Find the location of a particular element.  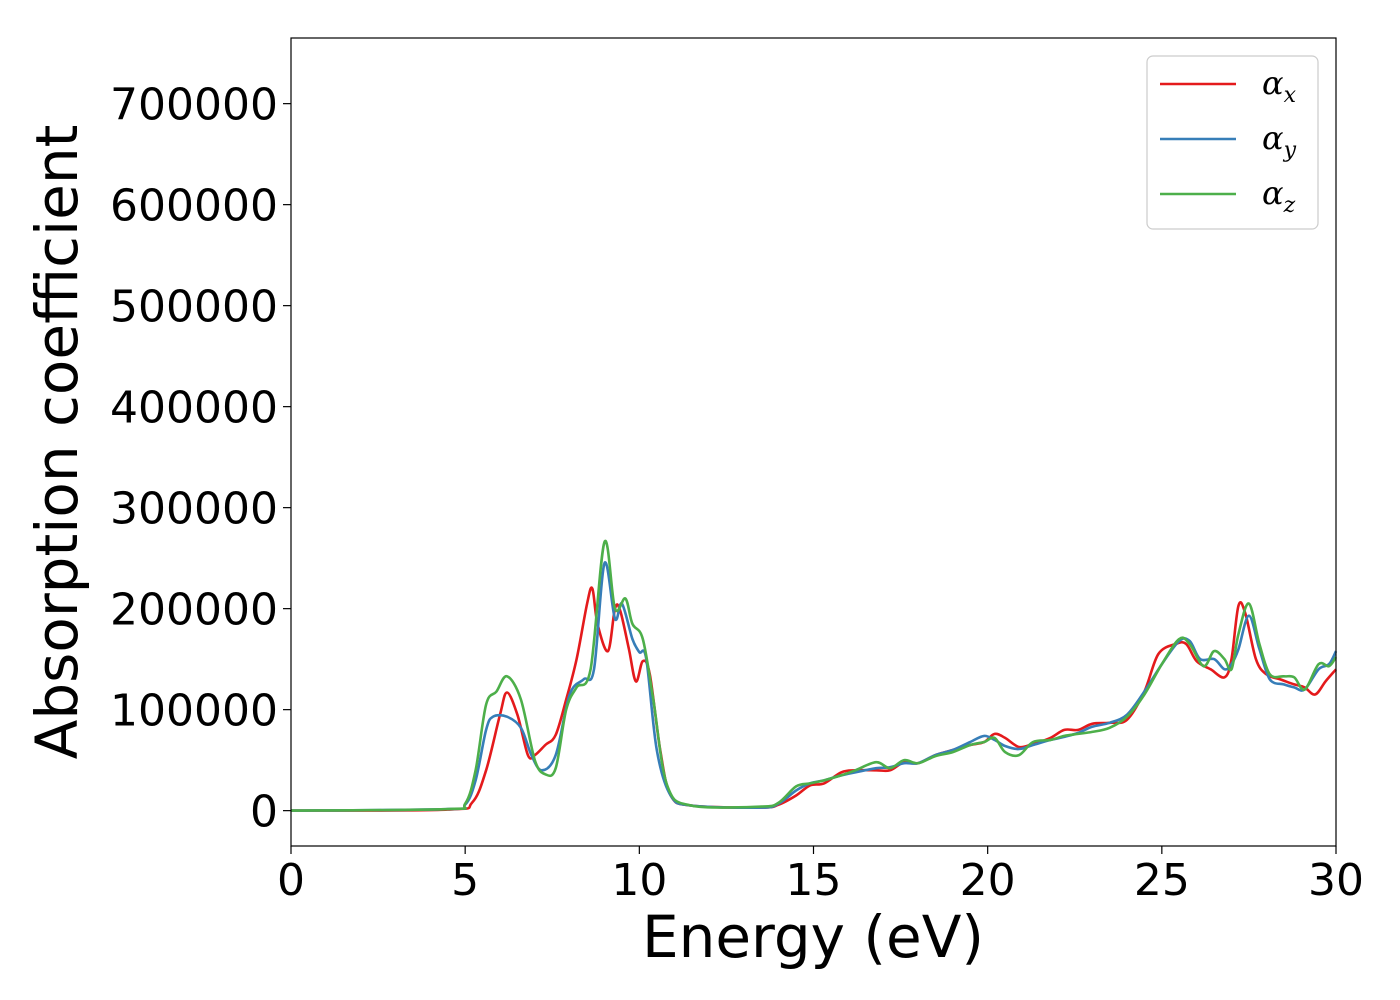

y-tick-label: 100000 is located at coordinates (194, 711).